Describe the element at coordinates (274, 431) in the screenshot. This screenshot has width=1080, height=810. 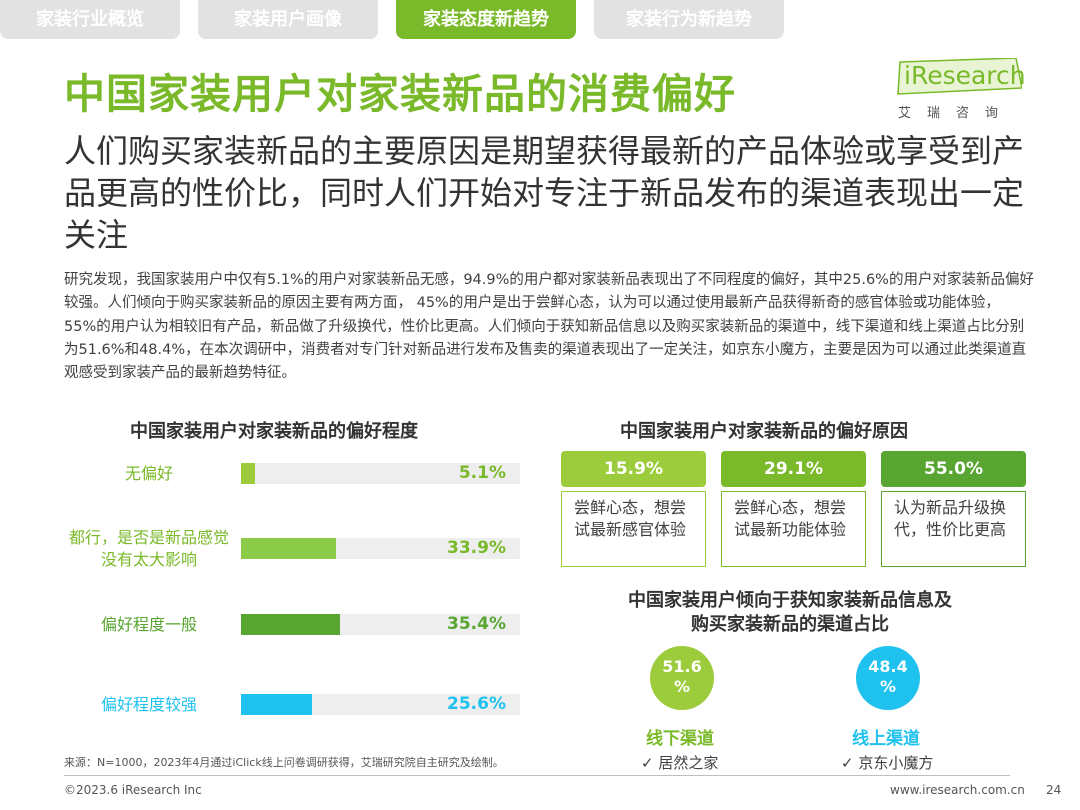
I see `preference-chart-title: 中国家装用户对家装新品的偏好程度` at that location.